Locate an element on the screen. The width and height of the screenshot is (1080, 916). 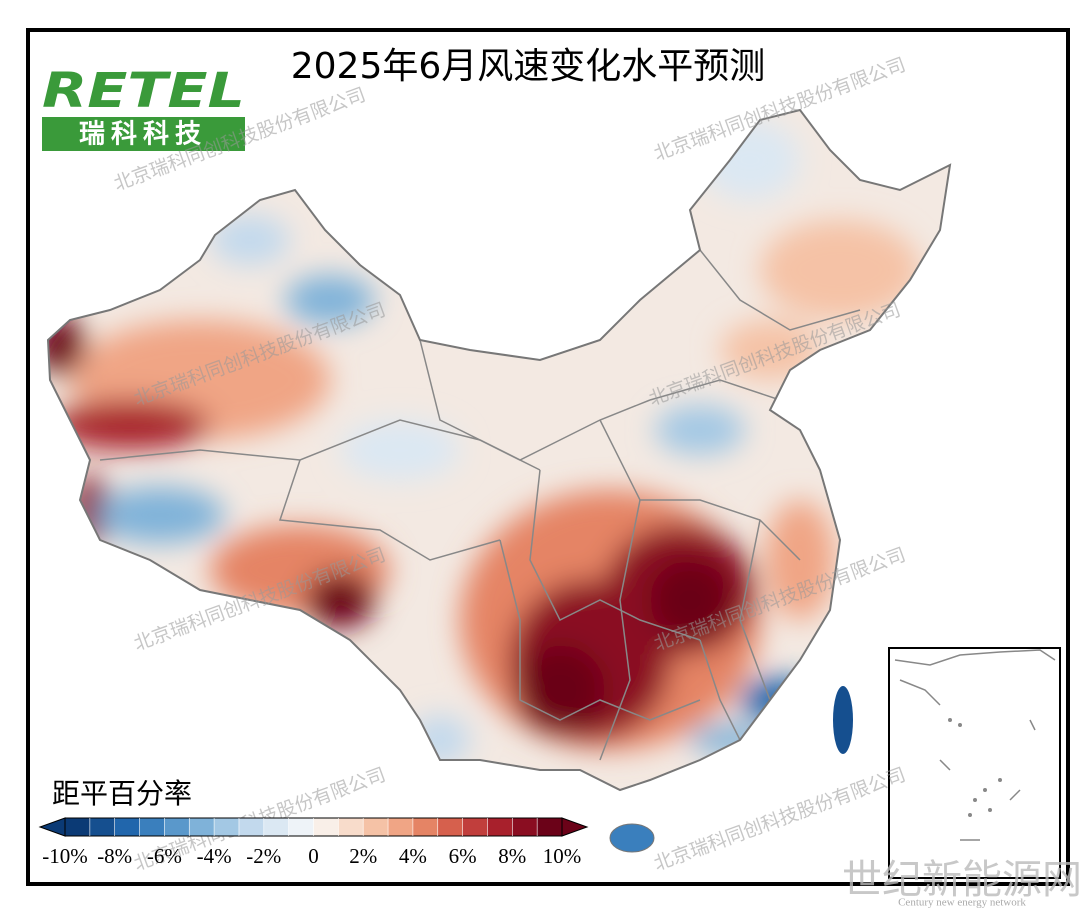
logo: RETEL 瑞科科技 is located at coordinates (143, 107).